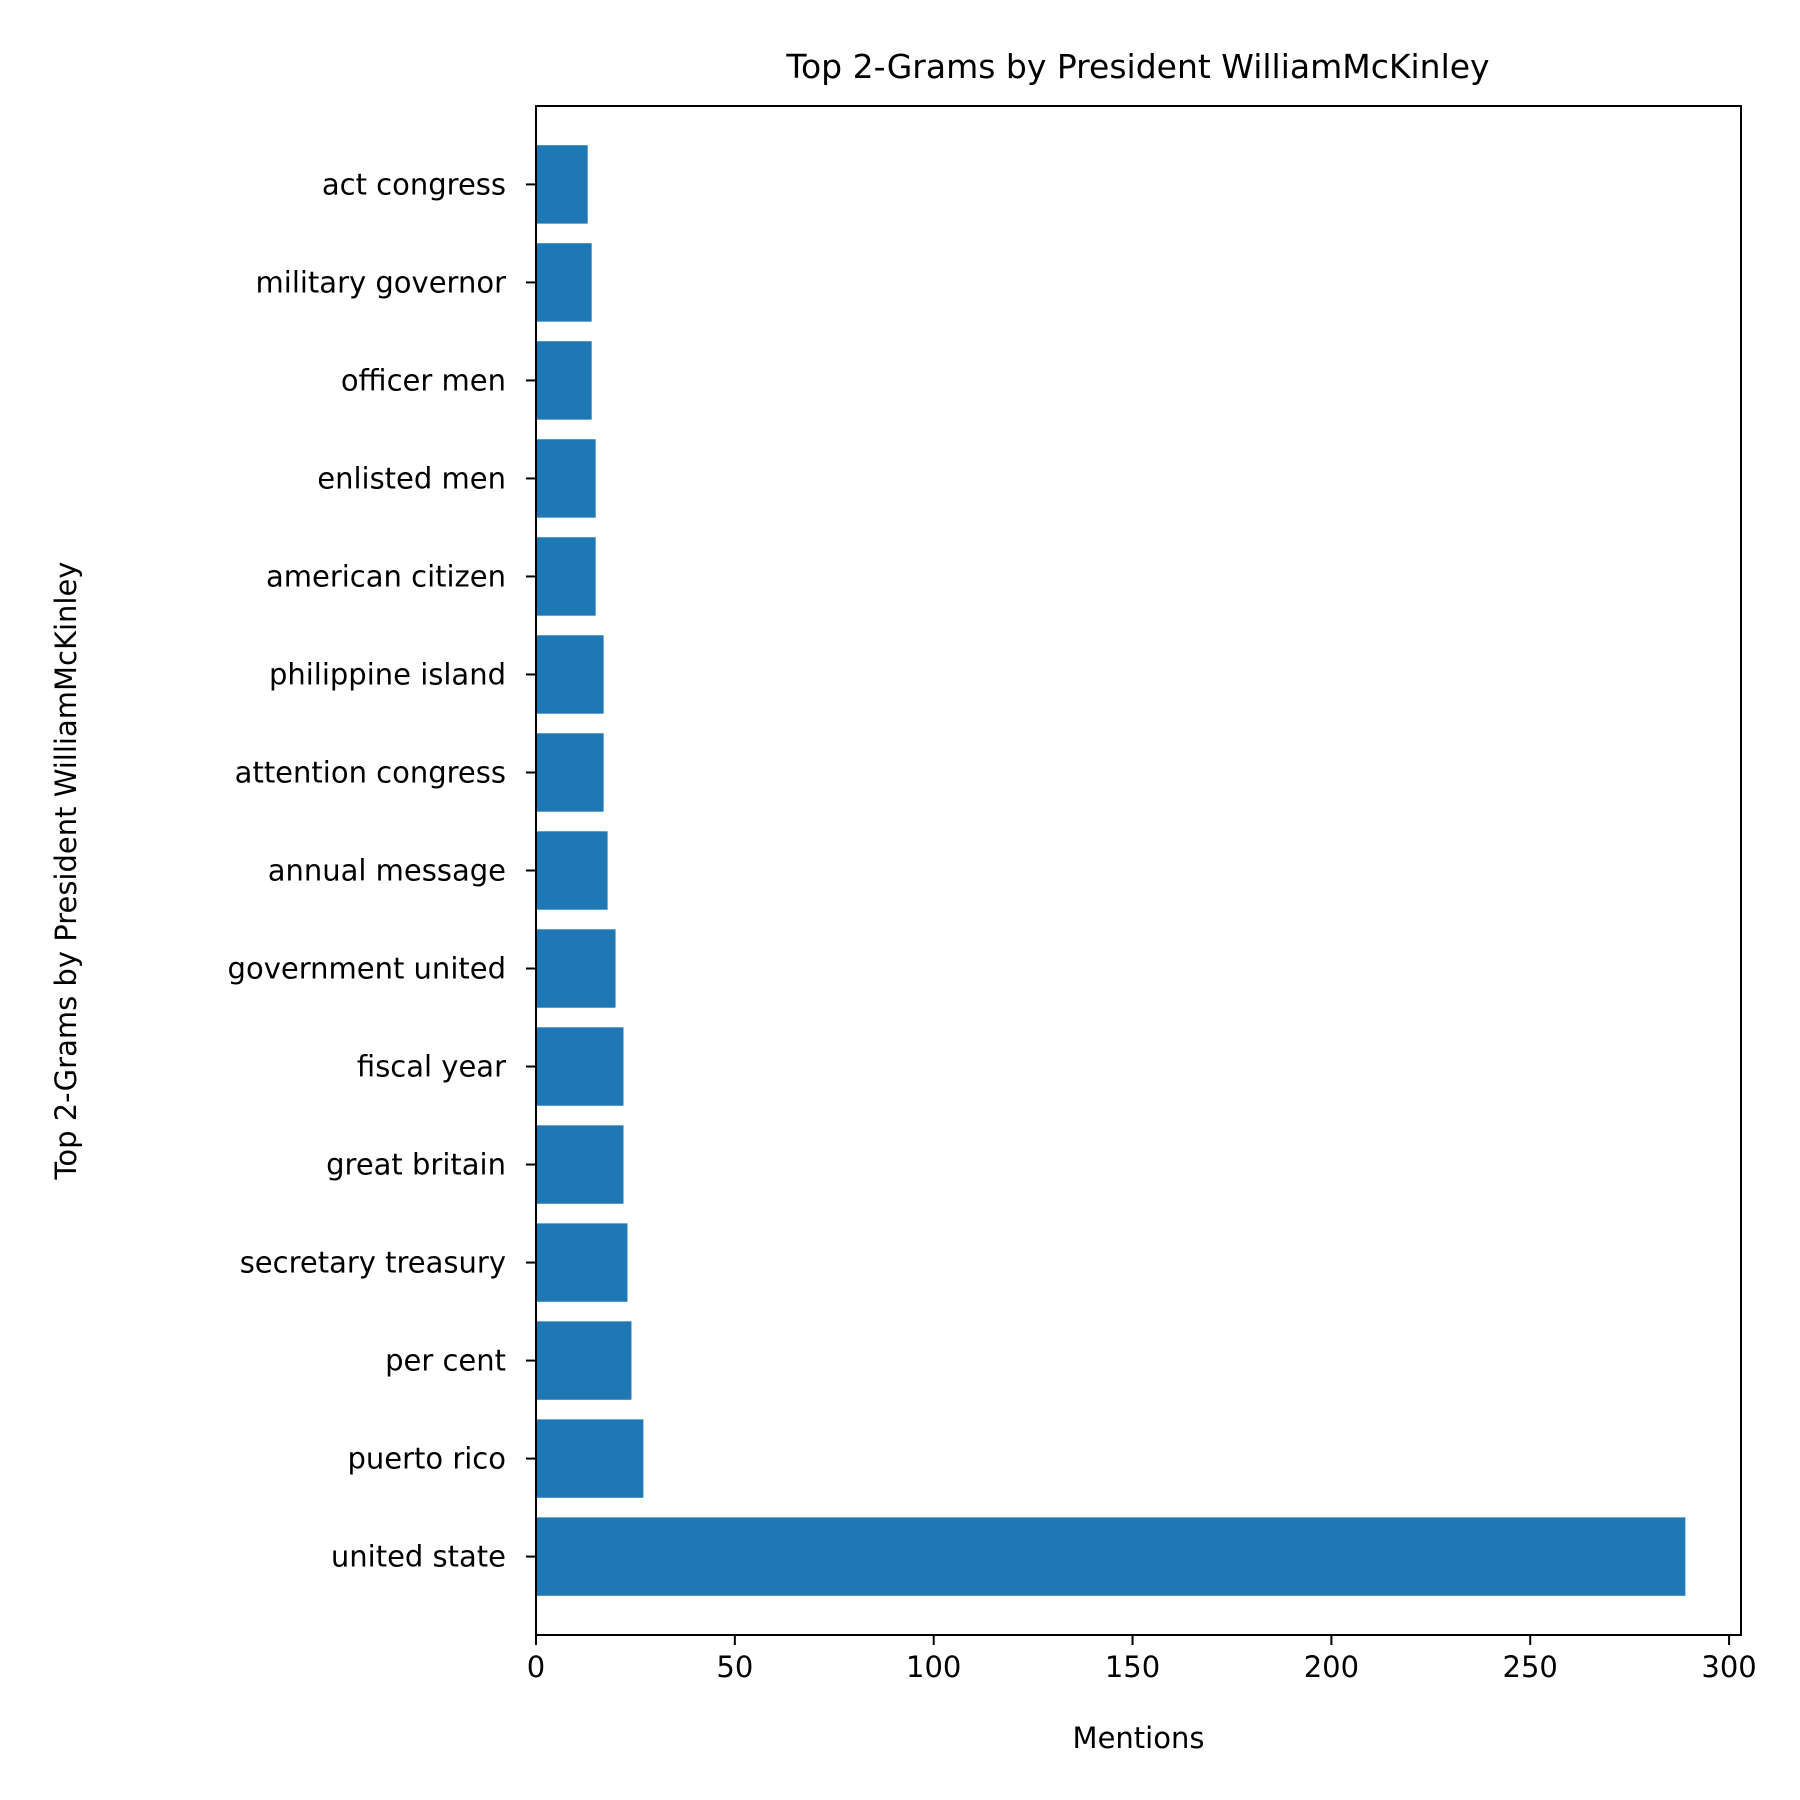 The image size is (1800, 1800). Describe the element at coordinates (576, 968) in the screenshot. I see `bar-government-united` at that location.